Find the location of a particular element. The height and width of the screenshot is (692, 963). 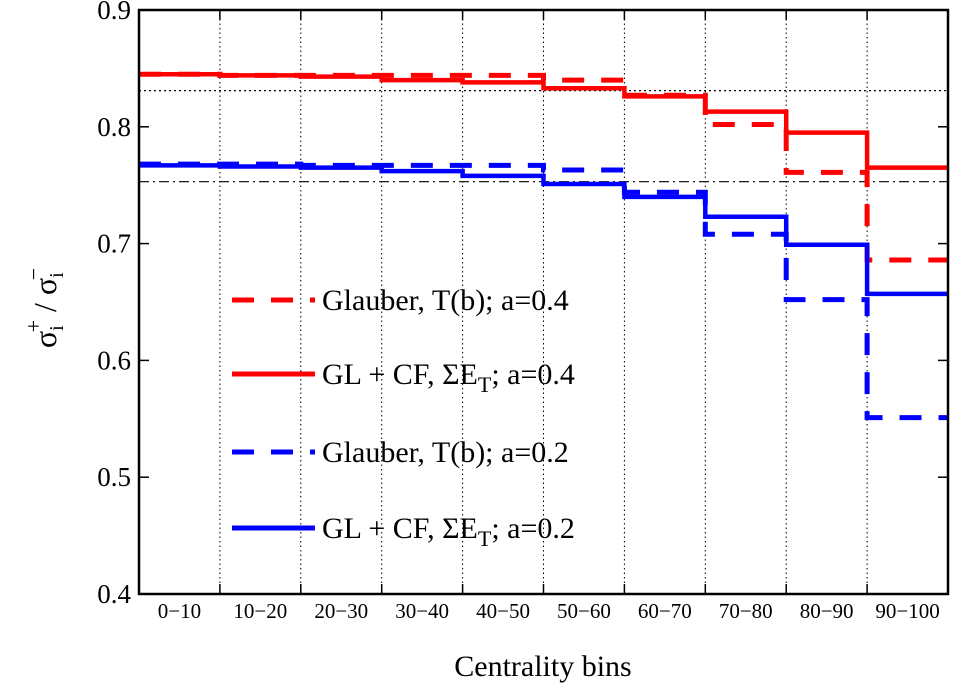

x-tick-label-0: 0−10 is located at coordinates (179, 611).